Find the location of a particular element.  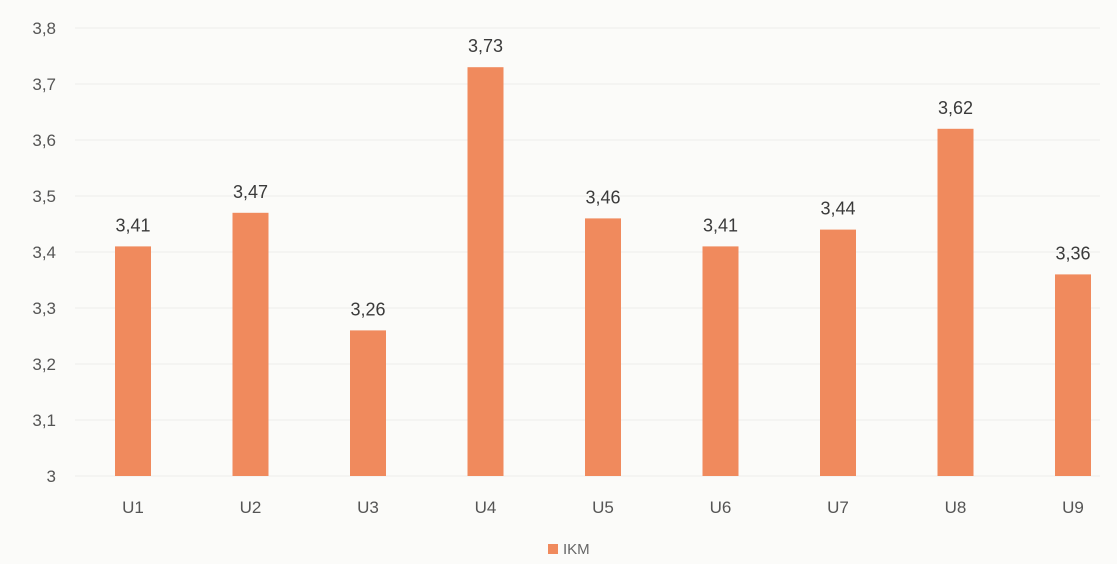

x-tick-label-u3: U3 is located at coordinates (368, 507).